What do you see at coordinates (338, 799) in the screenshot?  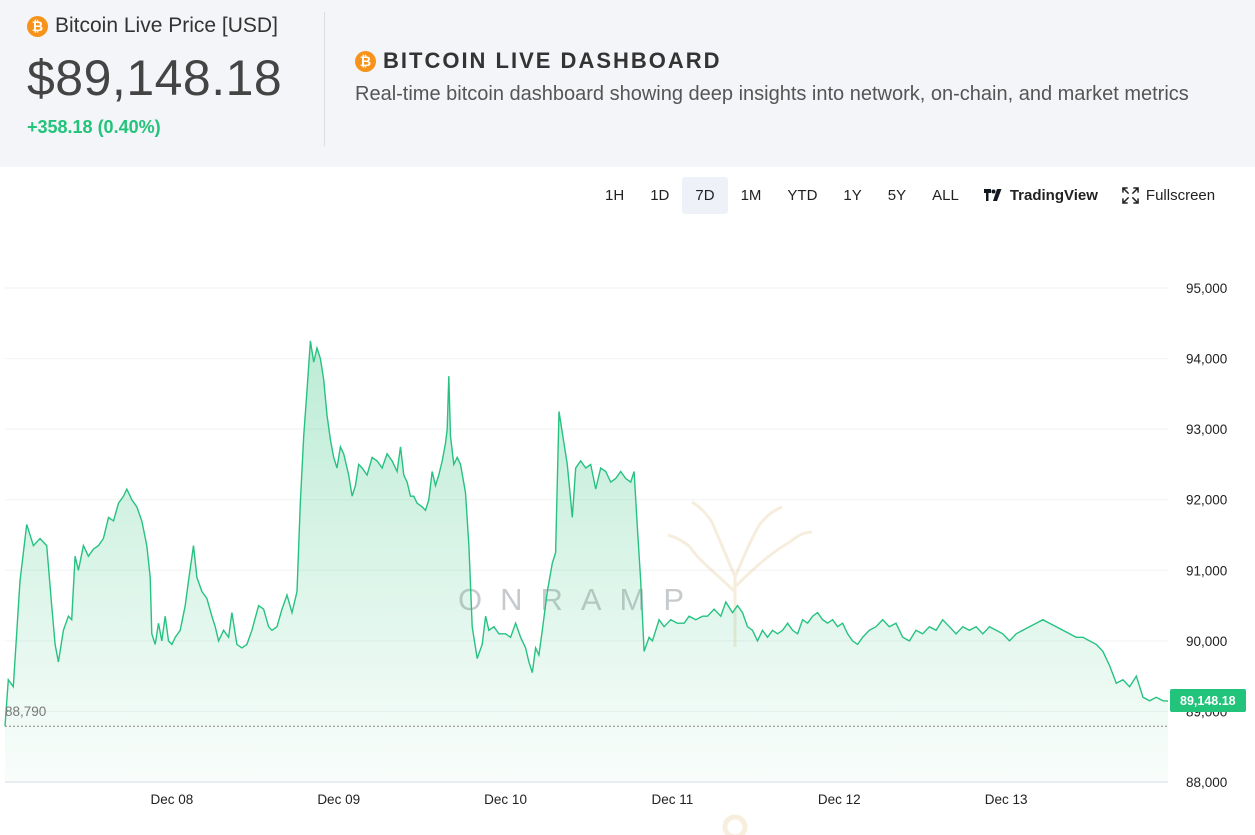 I see `x-tick-label: Dec 09` at bounding box center [338, 799].